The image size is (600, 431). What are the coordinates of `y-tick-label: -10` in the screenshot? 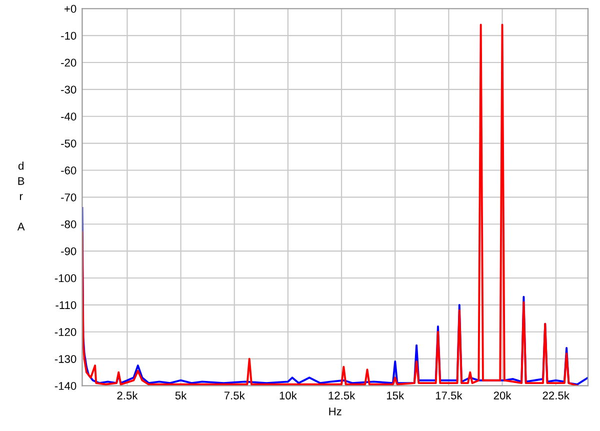 It's located at (68, 36).